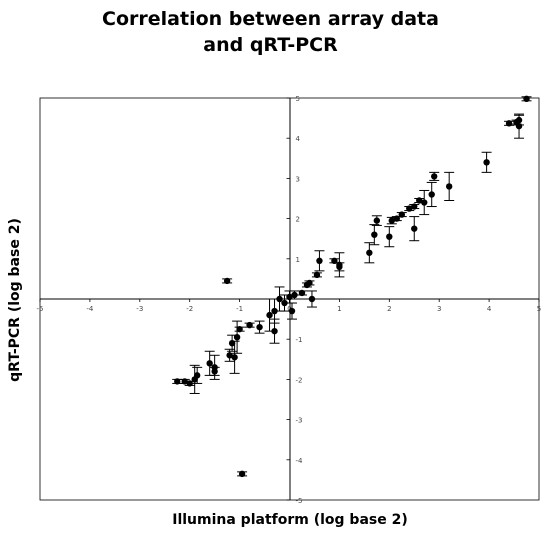 Image resolution: width=541 pixels, height=535 pixels. Describe the element at coordinates (239, 309) in the screenshot. I see `x-tick-label: -1` at that location.